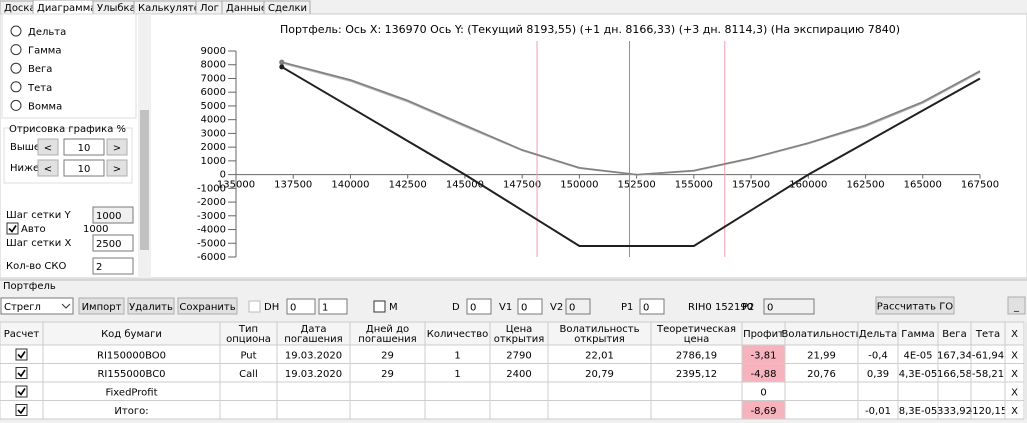  I want to click on cell-text: 20,76, so click(821, 374).